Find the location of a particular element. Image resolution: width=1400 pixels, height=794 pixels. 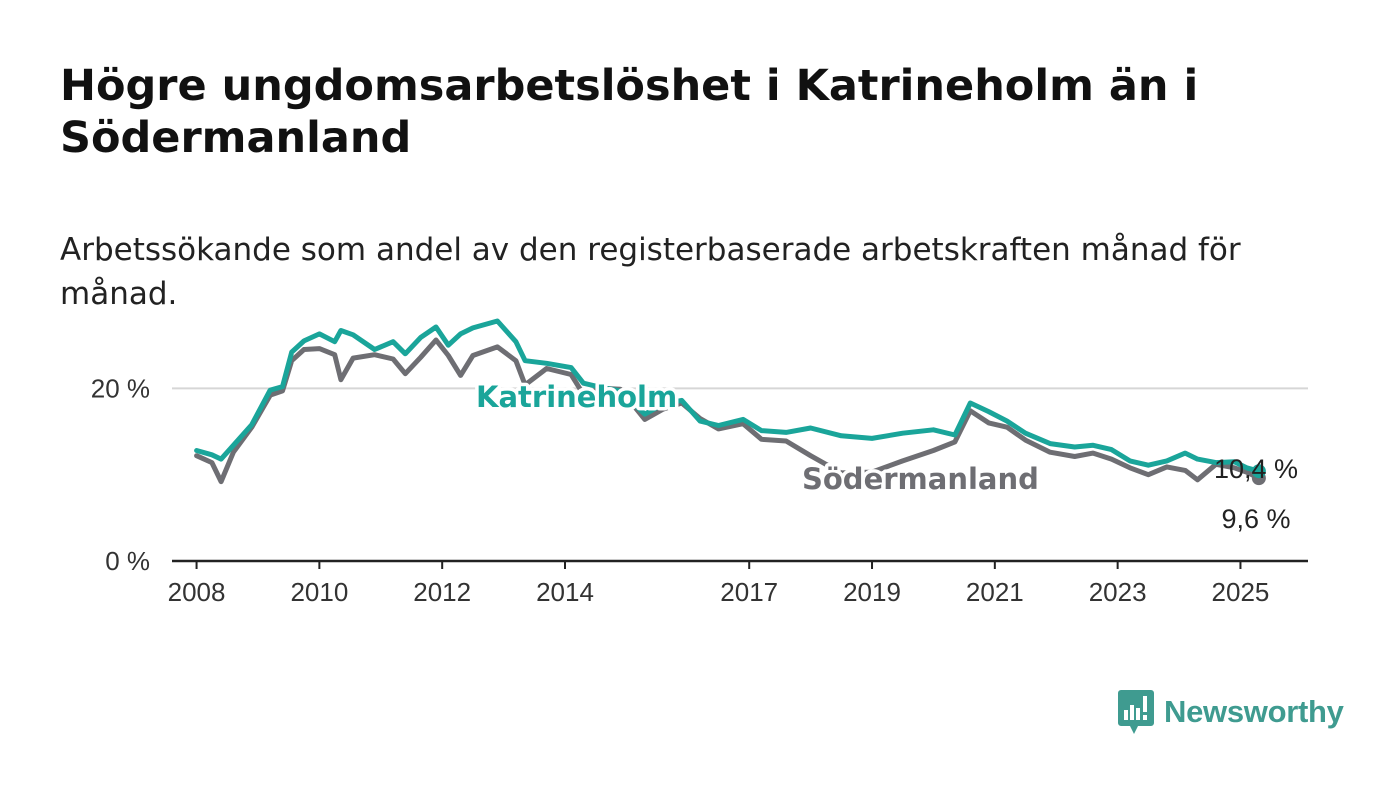

x-tick-label: 2023 is located at coordinates (1118, 592).